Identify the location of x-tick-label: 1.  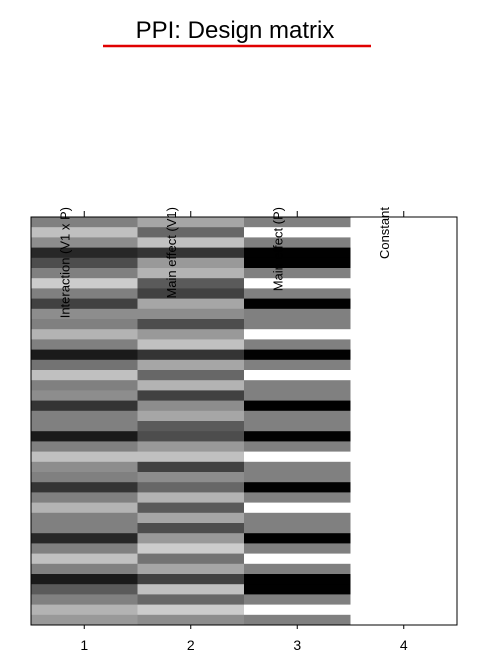
(84, 645).